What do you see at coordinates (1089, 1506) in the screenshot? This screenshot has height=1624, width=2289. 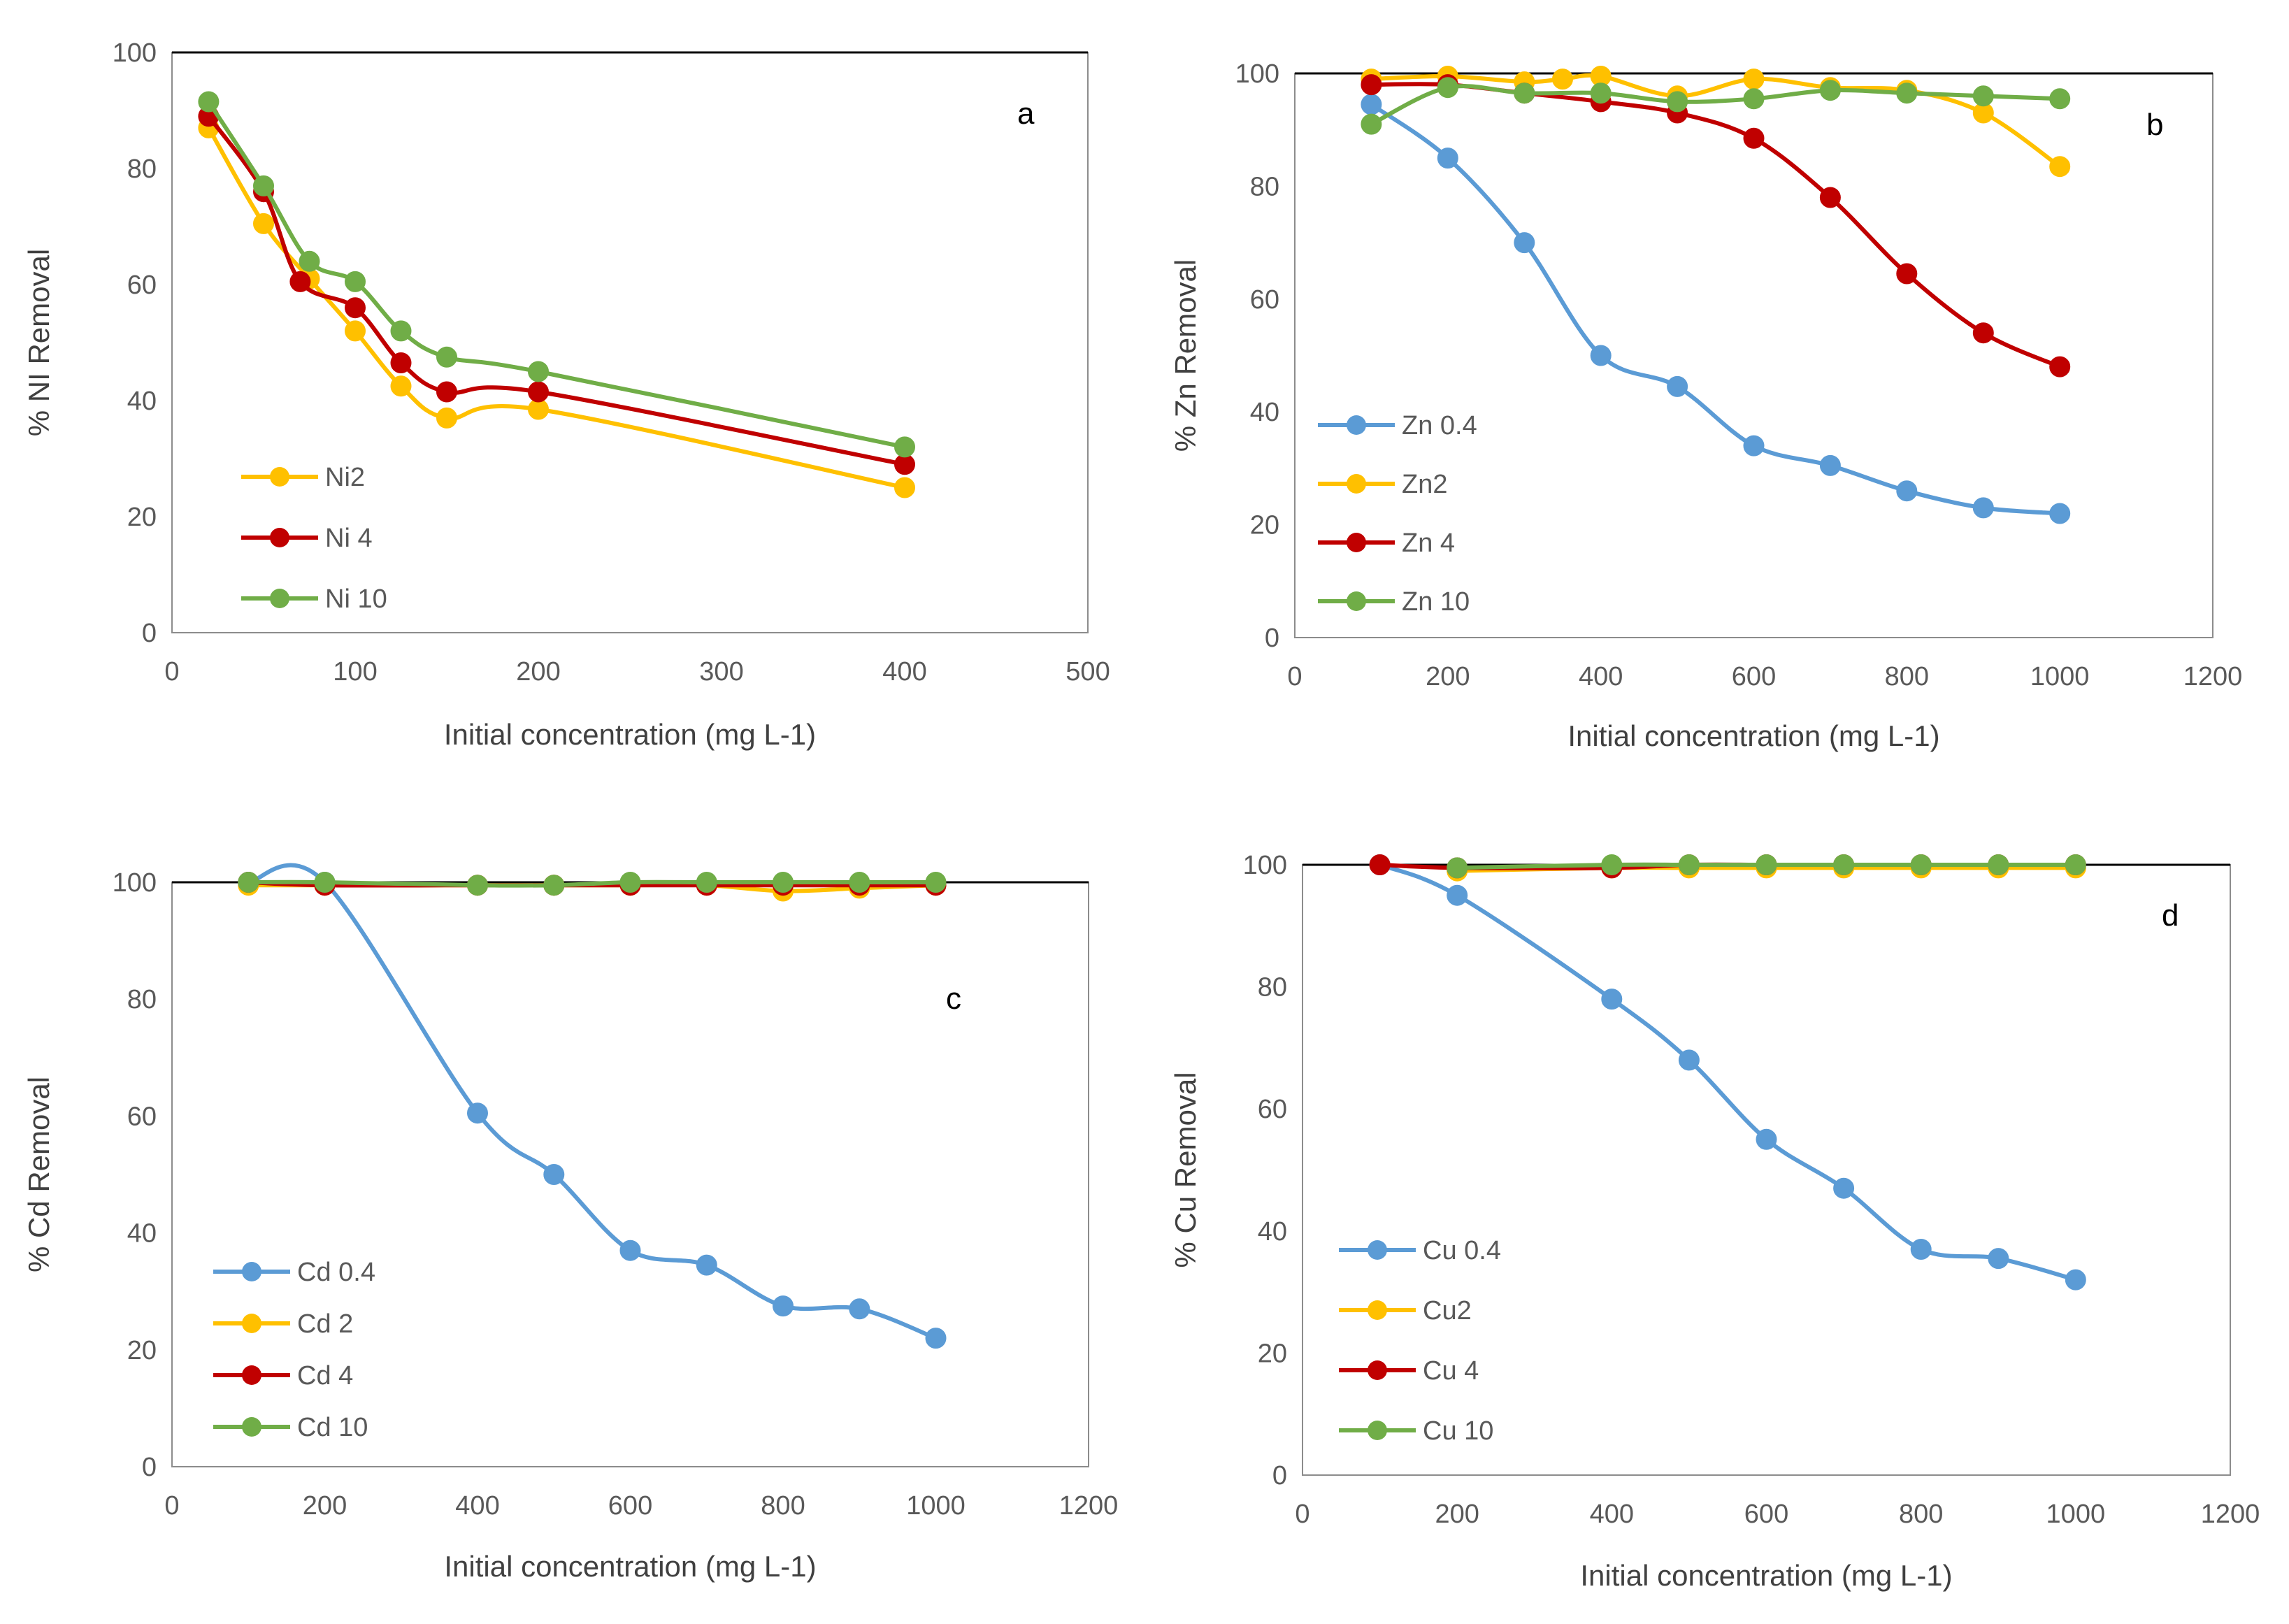 I see `chart-c-xtick-label: 1200` at bounding box center [1089, 1506].